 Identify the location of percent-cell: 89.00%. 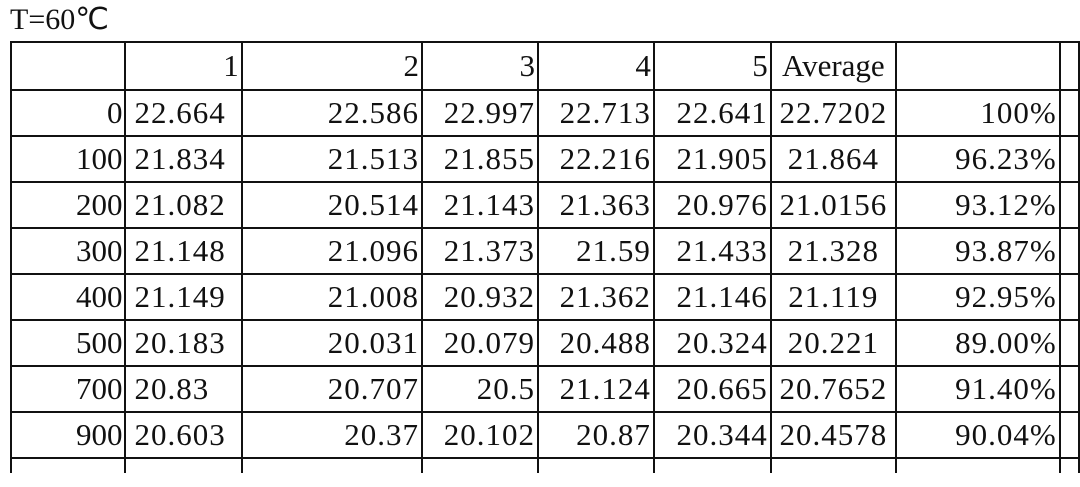
(977, 343).